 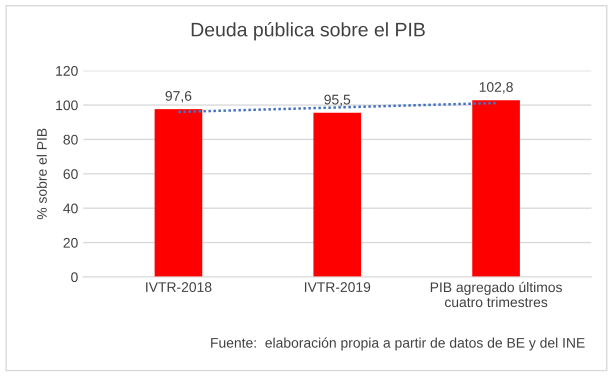 I want to click on chart-title: Deuda pública sobre el PIB, so click(x=308, y=31).